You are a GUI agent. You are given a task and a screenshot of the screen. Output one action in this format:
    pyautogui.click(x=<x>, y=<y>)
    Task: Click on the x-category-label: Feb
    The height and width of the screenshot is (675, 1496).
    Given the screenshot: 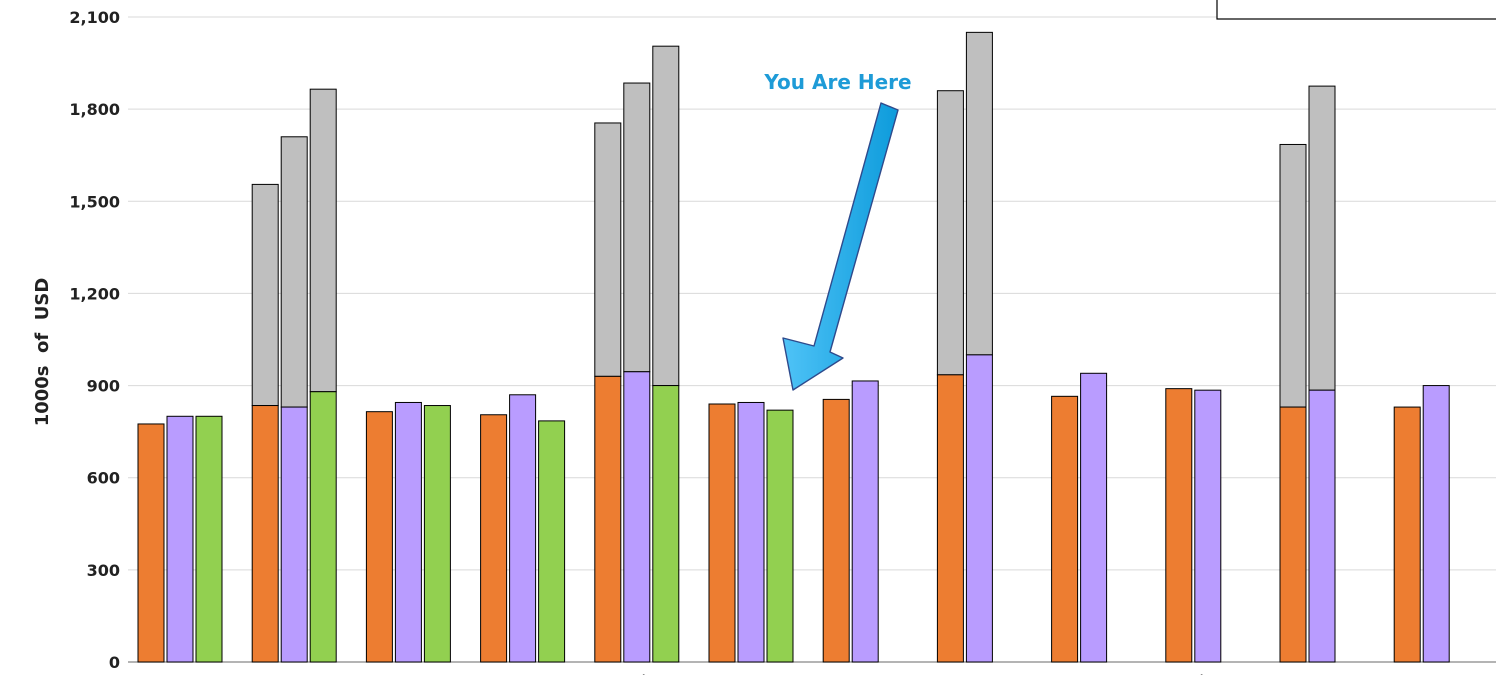 What is the action you would take?
    pyautogui.click(x=637, y=673)
    